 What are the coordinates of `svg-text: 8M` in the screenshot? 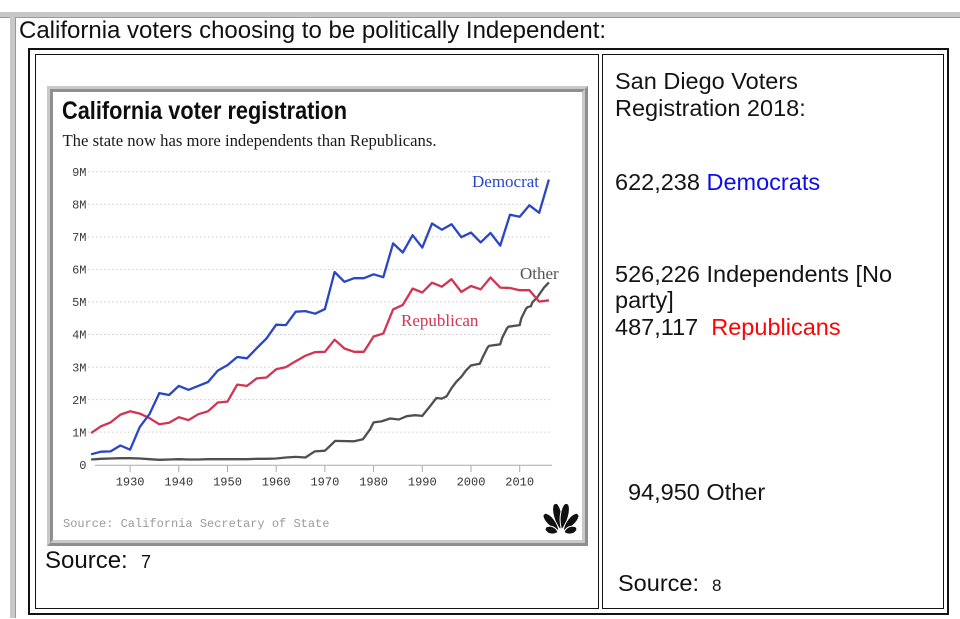 It's located at (79, 206).